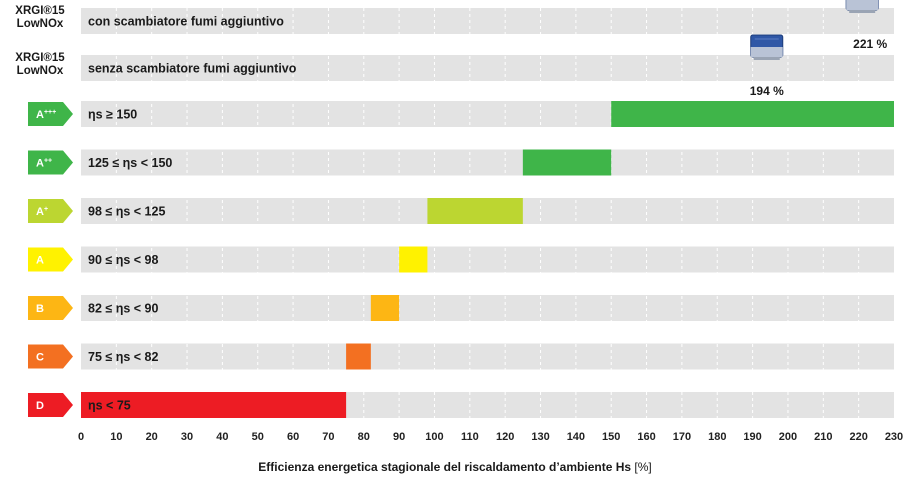  Describe the element at coordinates (328, 437) in the screenshot. I see `x-tick-label: 70` at that location.